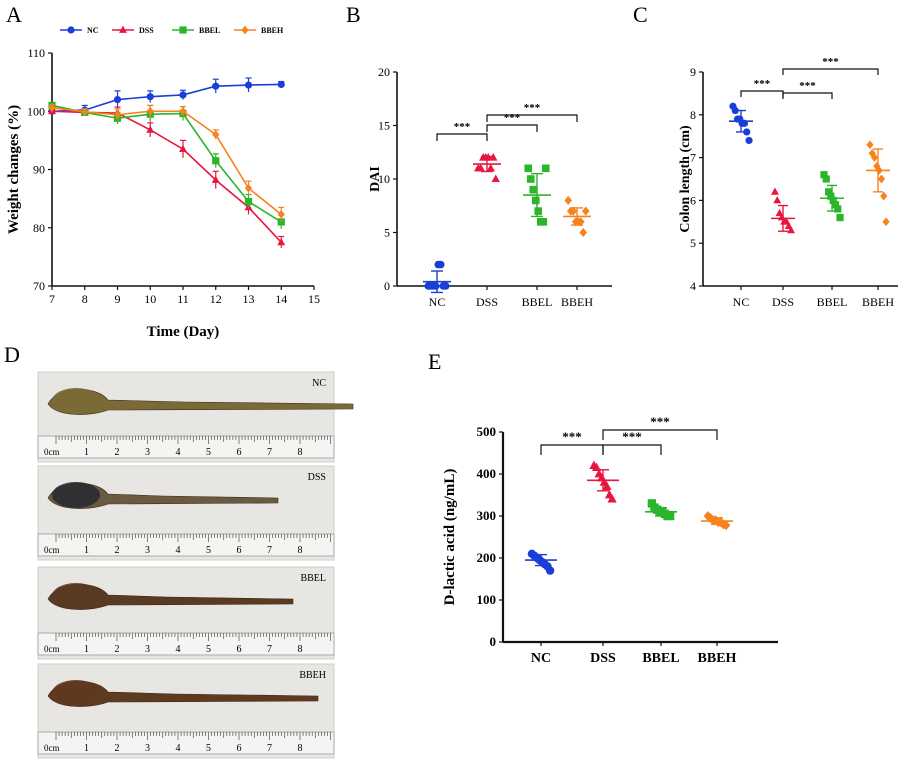 The image size is (916, 761). I want to click on group-label: NC, so click(319, 383).